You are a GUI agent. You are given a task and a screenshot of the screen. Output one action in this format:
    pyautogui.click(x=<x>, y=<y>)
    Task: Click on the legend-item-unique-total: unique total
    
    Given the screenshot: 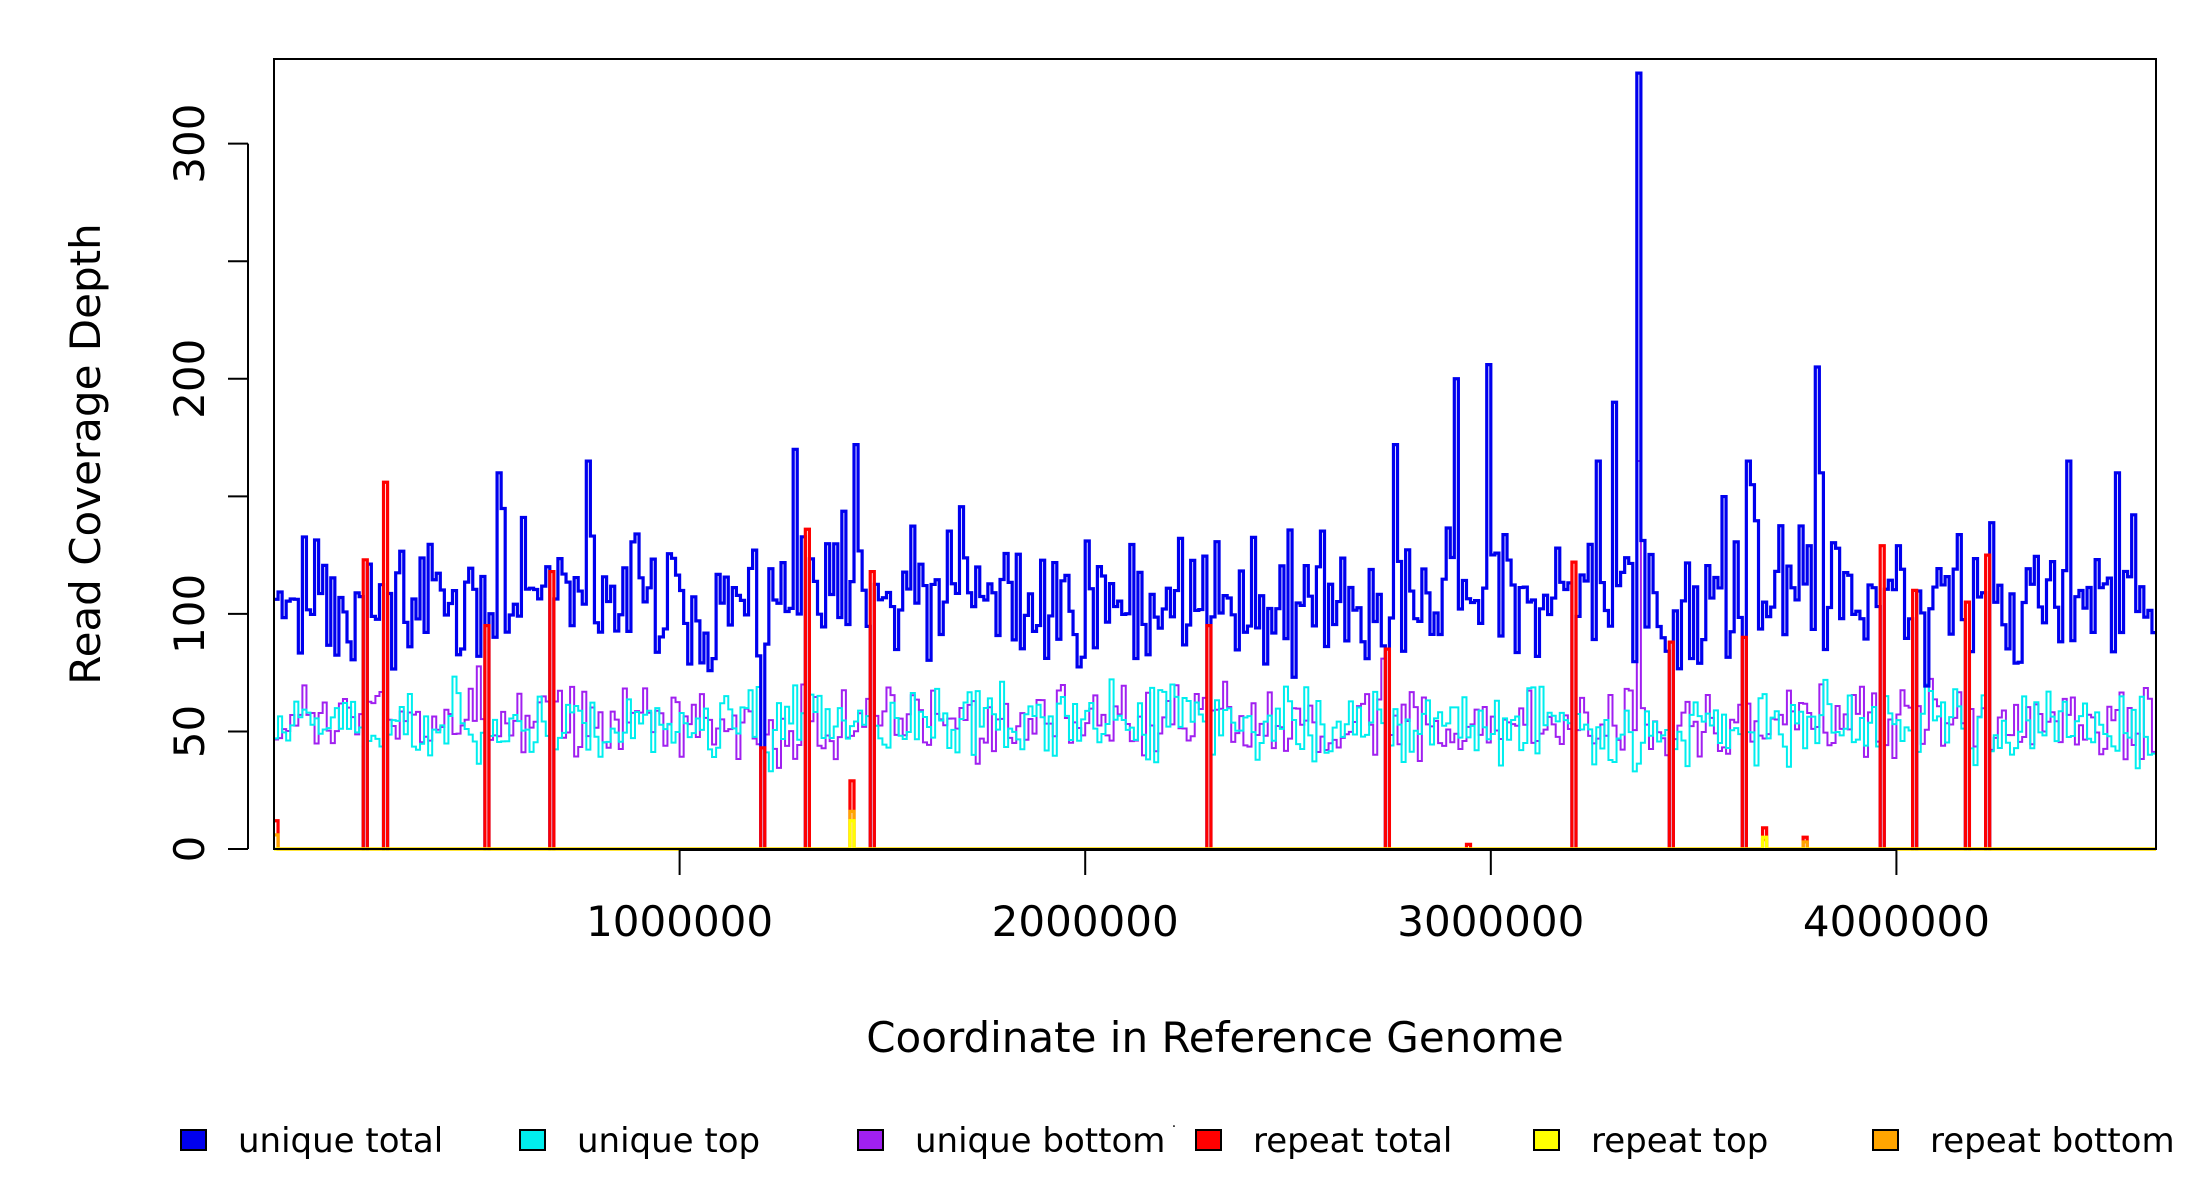 What is the action you would take?
    pyautogui.click(x=311, y=1141)
    